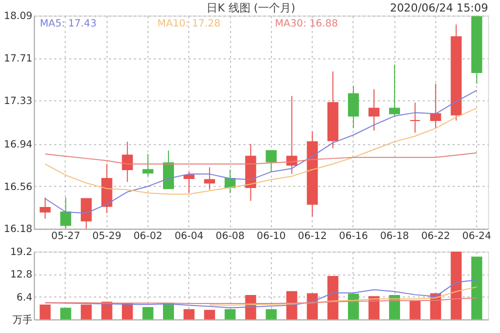 The image size is (500, 333). Describe the element at coordinates (271, 236) in the screenshot. I see `x-tick-label: 06-10` at that location.